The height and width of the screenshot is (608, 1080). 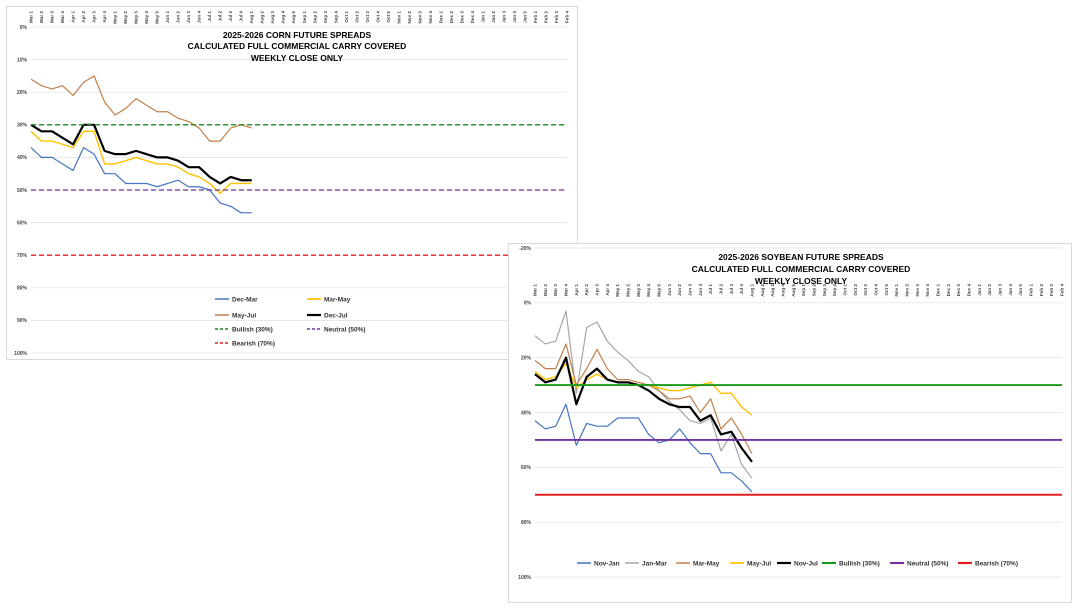 What do you see at coordinates (24, 28) in the screenshot?
I see `corn-y-tick-label: 0%` at bounding box center [24, 28].